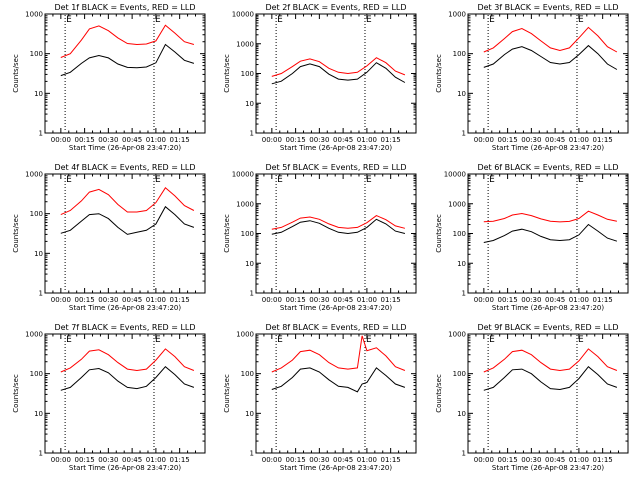 Image resolution: width=640 pixels, height=480 pixels. I want to click on chart-title: Det 2f BLACK = Events, RED = LLD, so click(335, 7).